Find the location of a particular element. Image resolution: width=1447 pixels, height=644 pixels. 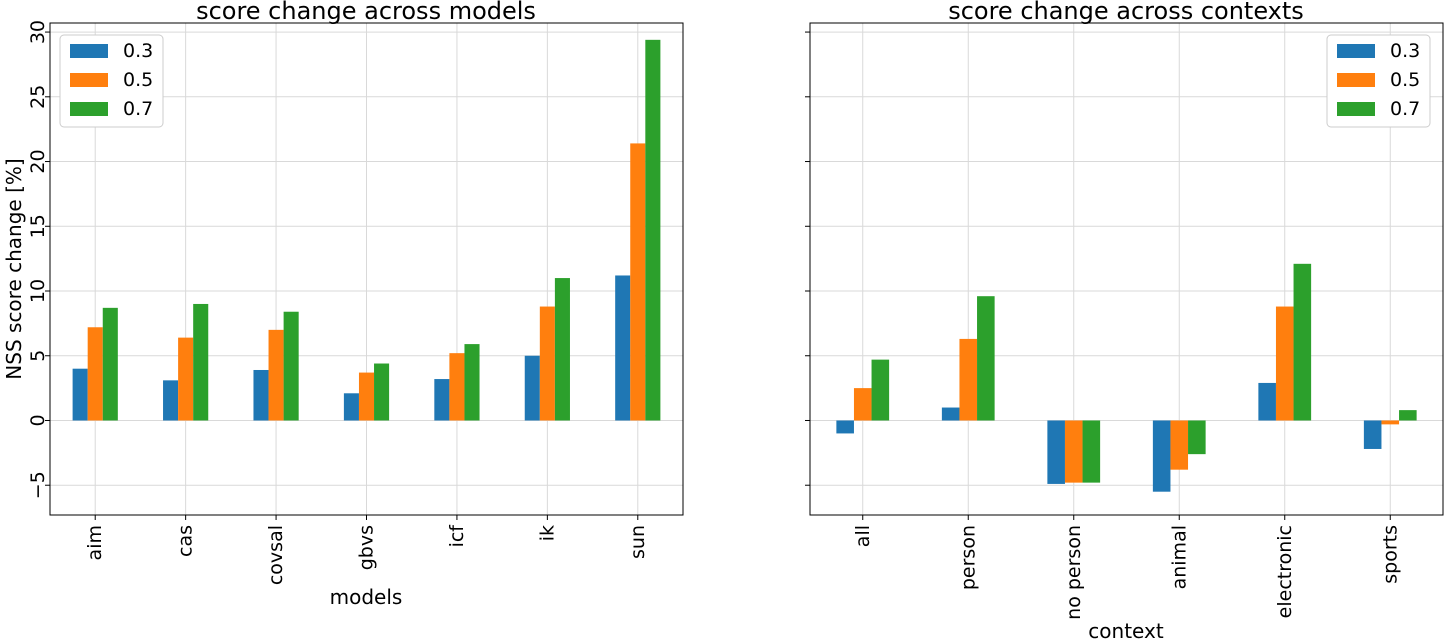

bar-07-ik is located at coordinates (562, 349).